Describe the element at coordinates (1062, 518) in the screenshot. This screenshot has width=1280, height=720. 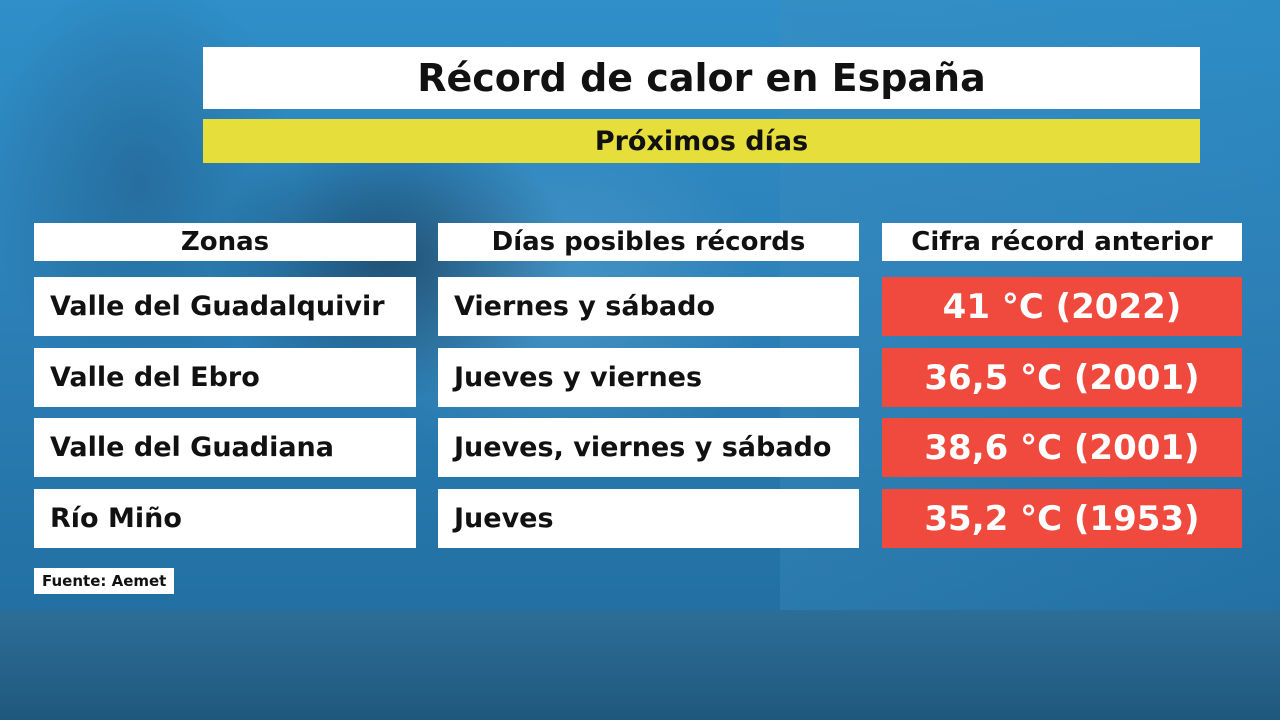
I see `table-row-record: 35,2 °C (1953)` at that location.